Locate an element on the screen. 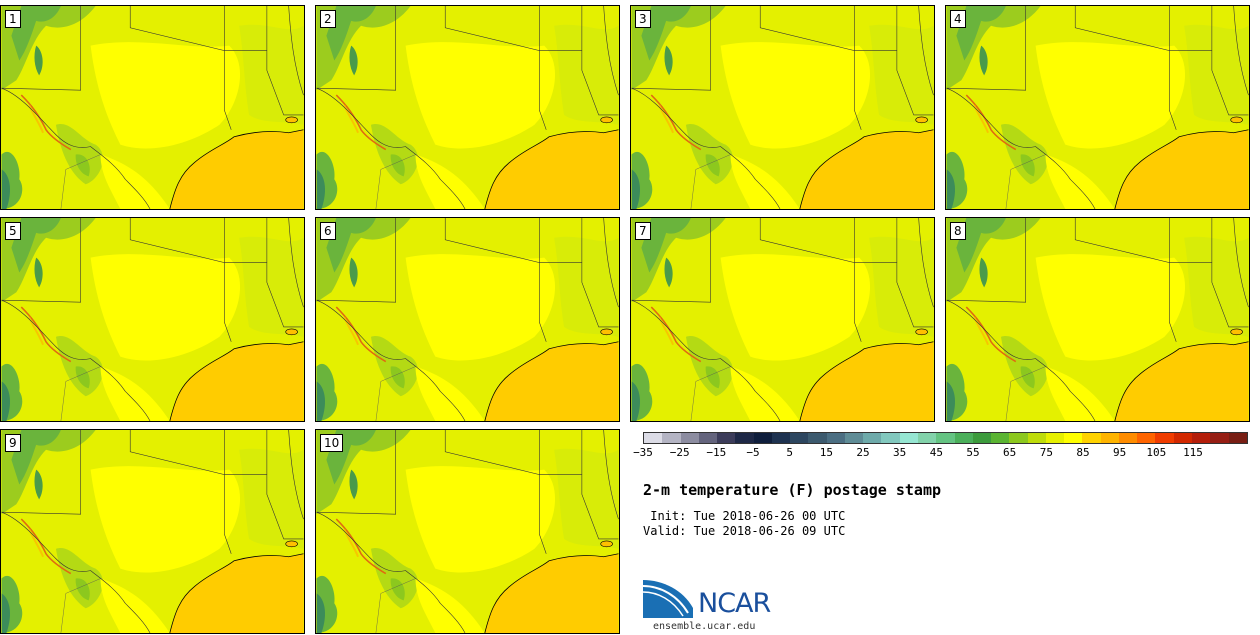 This screenshot has width=1260, height=635. member-map-panel: 3 is located at coordinates (782, 107).